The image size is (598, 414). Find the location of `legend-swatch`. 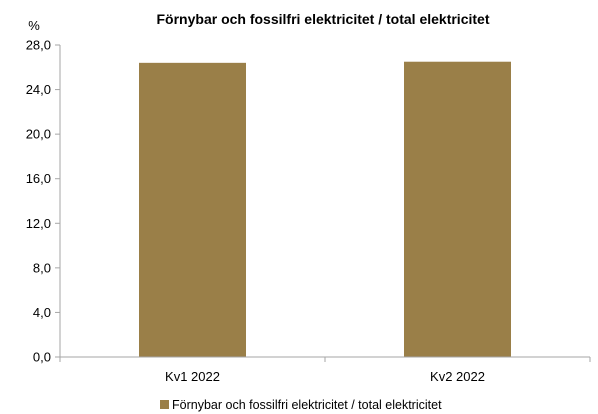

legend-swatch is located at coordinates (164, 404).